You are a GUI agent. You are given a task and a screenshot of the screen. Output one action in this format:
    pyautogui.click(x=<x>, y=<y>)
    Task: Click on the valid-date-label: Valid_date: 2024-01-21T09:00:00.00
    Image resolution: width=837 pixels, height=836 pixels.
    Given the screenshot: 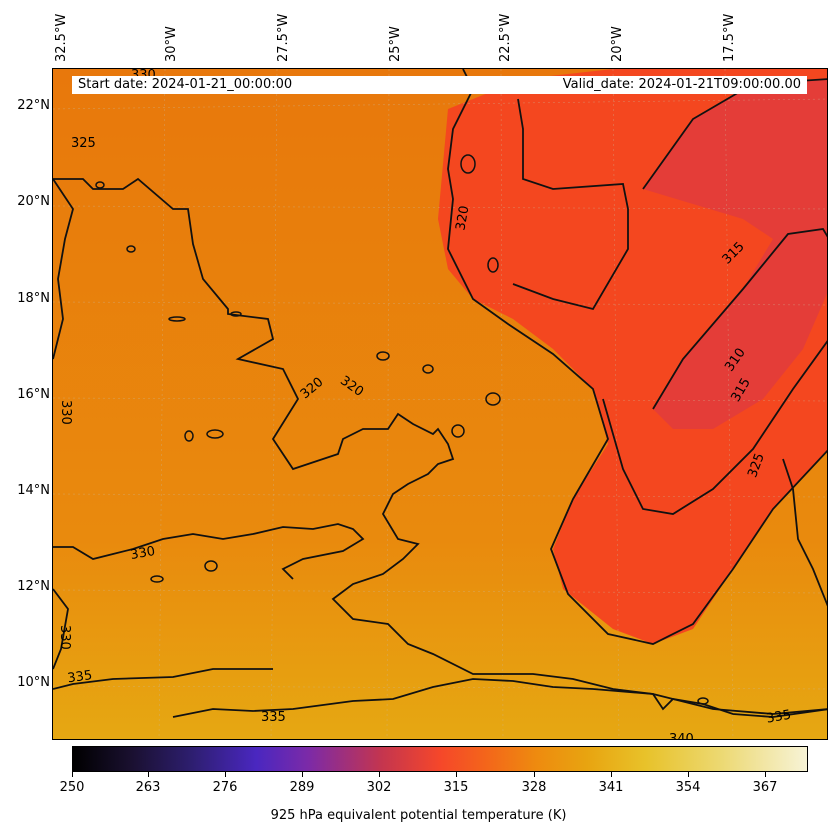 What is the action you would take?
    pyautogui.click(x=681, y=84)
    